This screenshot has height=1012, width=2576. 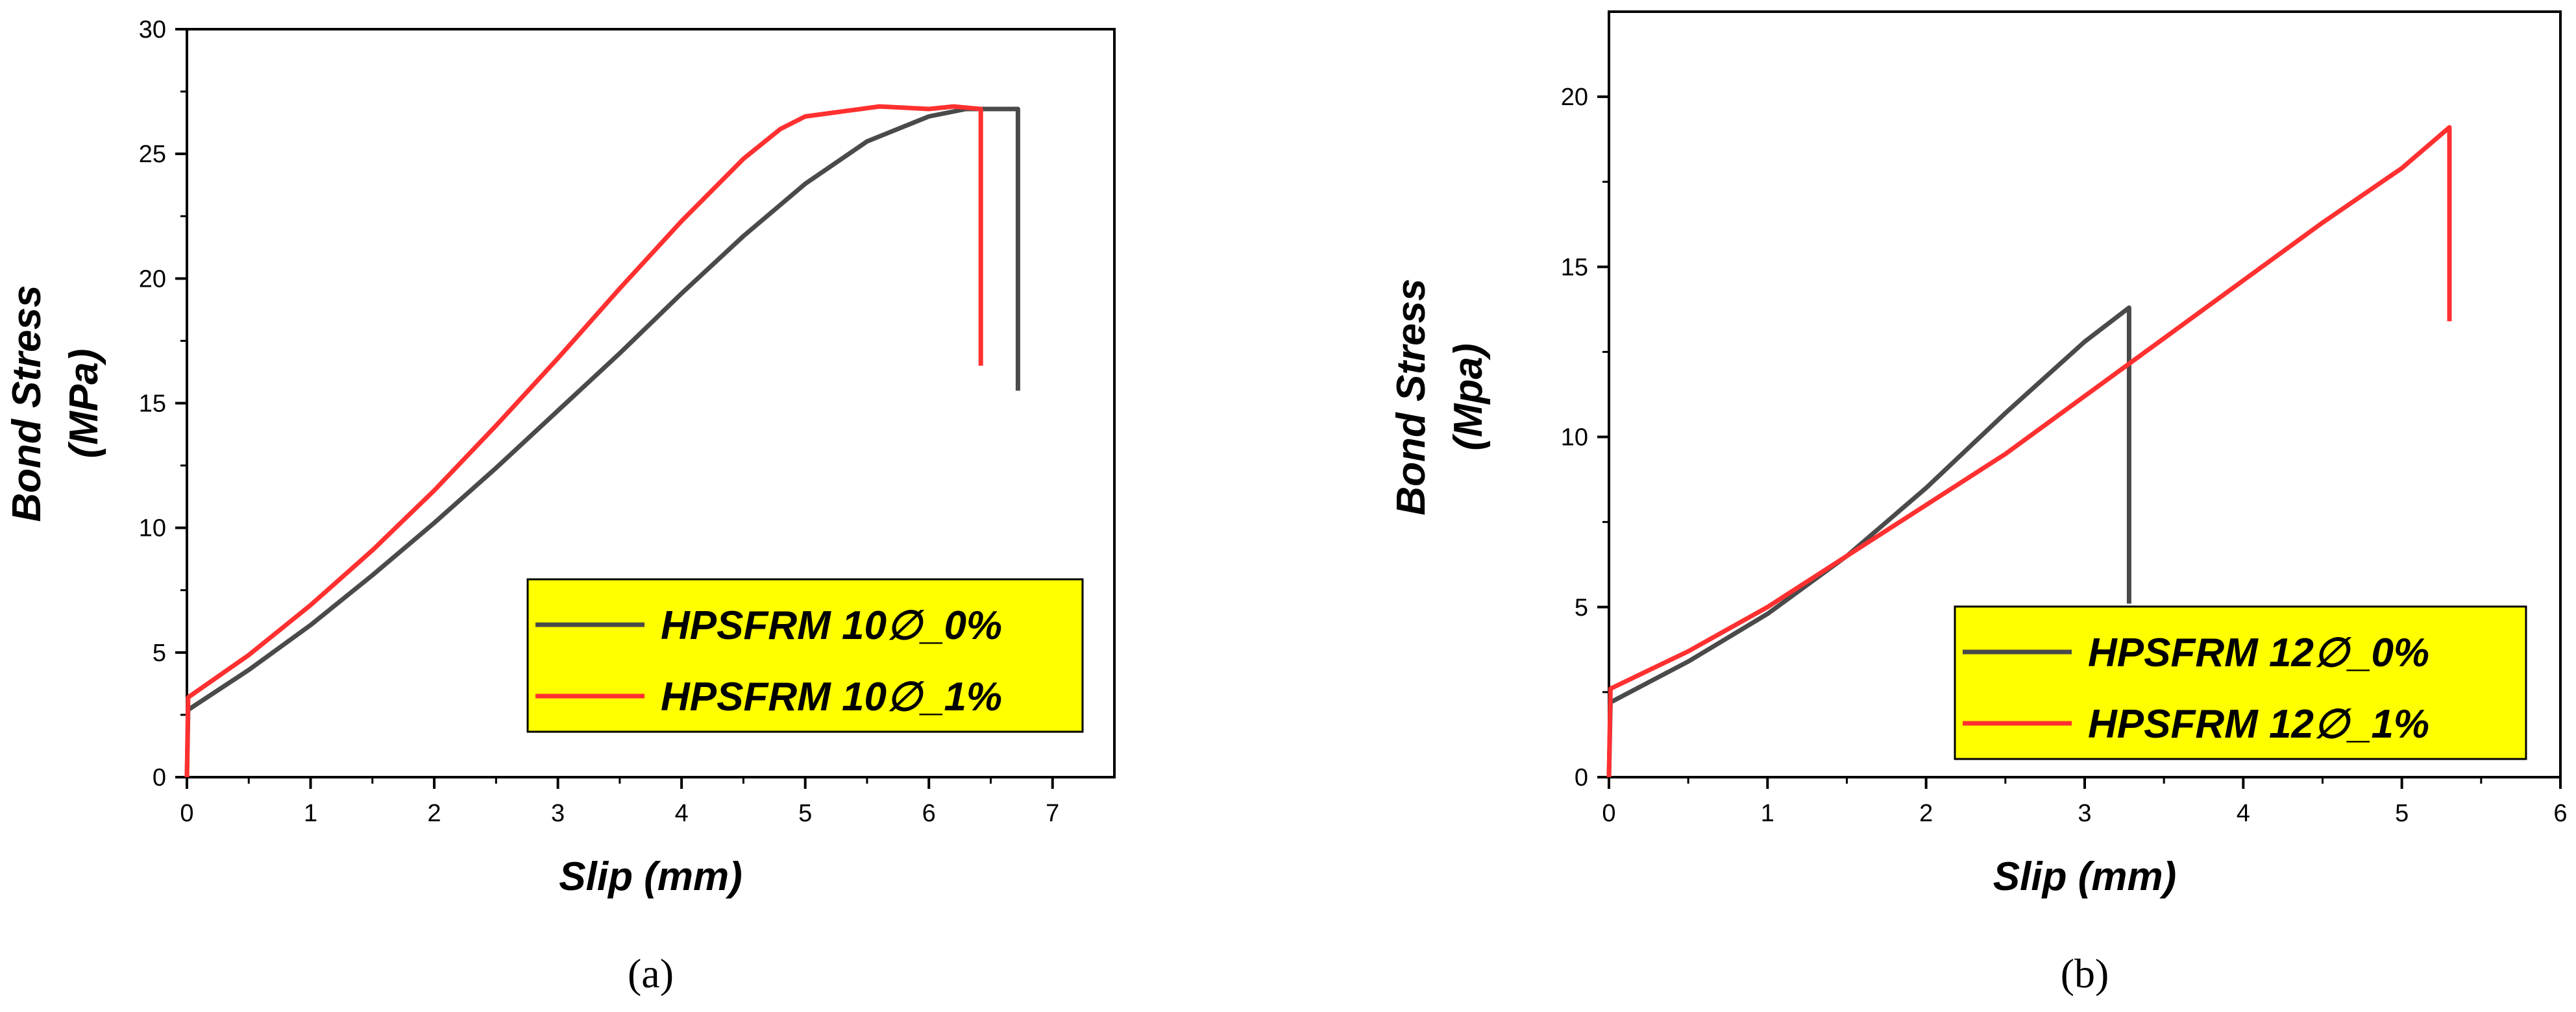 What do you see at coordinates (1468, 396) in the screenshot?
I see `y-axis-title-line2: (Mpa)` at bounding box center [1468, 396].